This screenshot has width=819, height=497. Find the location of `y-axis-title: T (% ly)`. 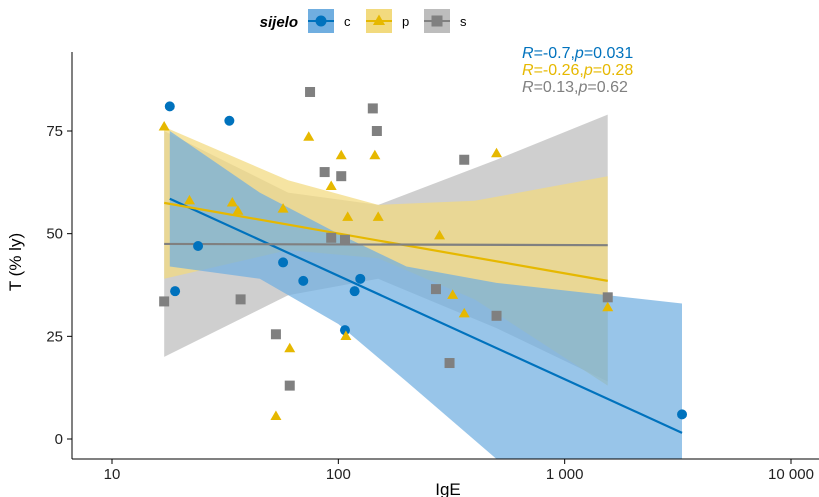

y-axis-title: T (% ly) is located at coordinates (15, 262).